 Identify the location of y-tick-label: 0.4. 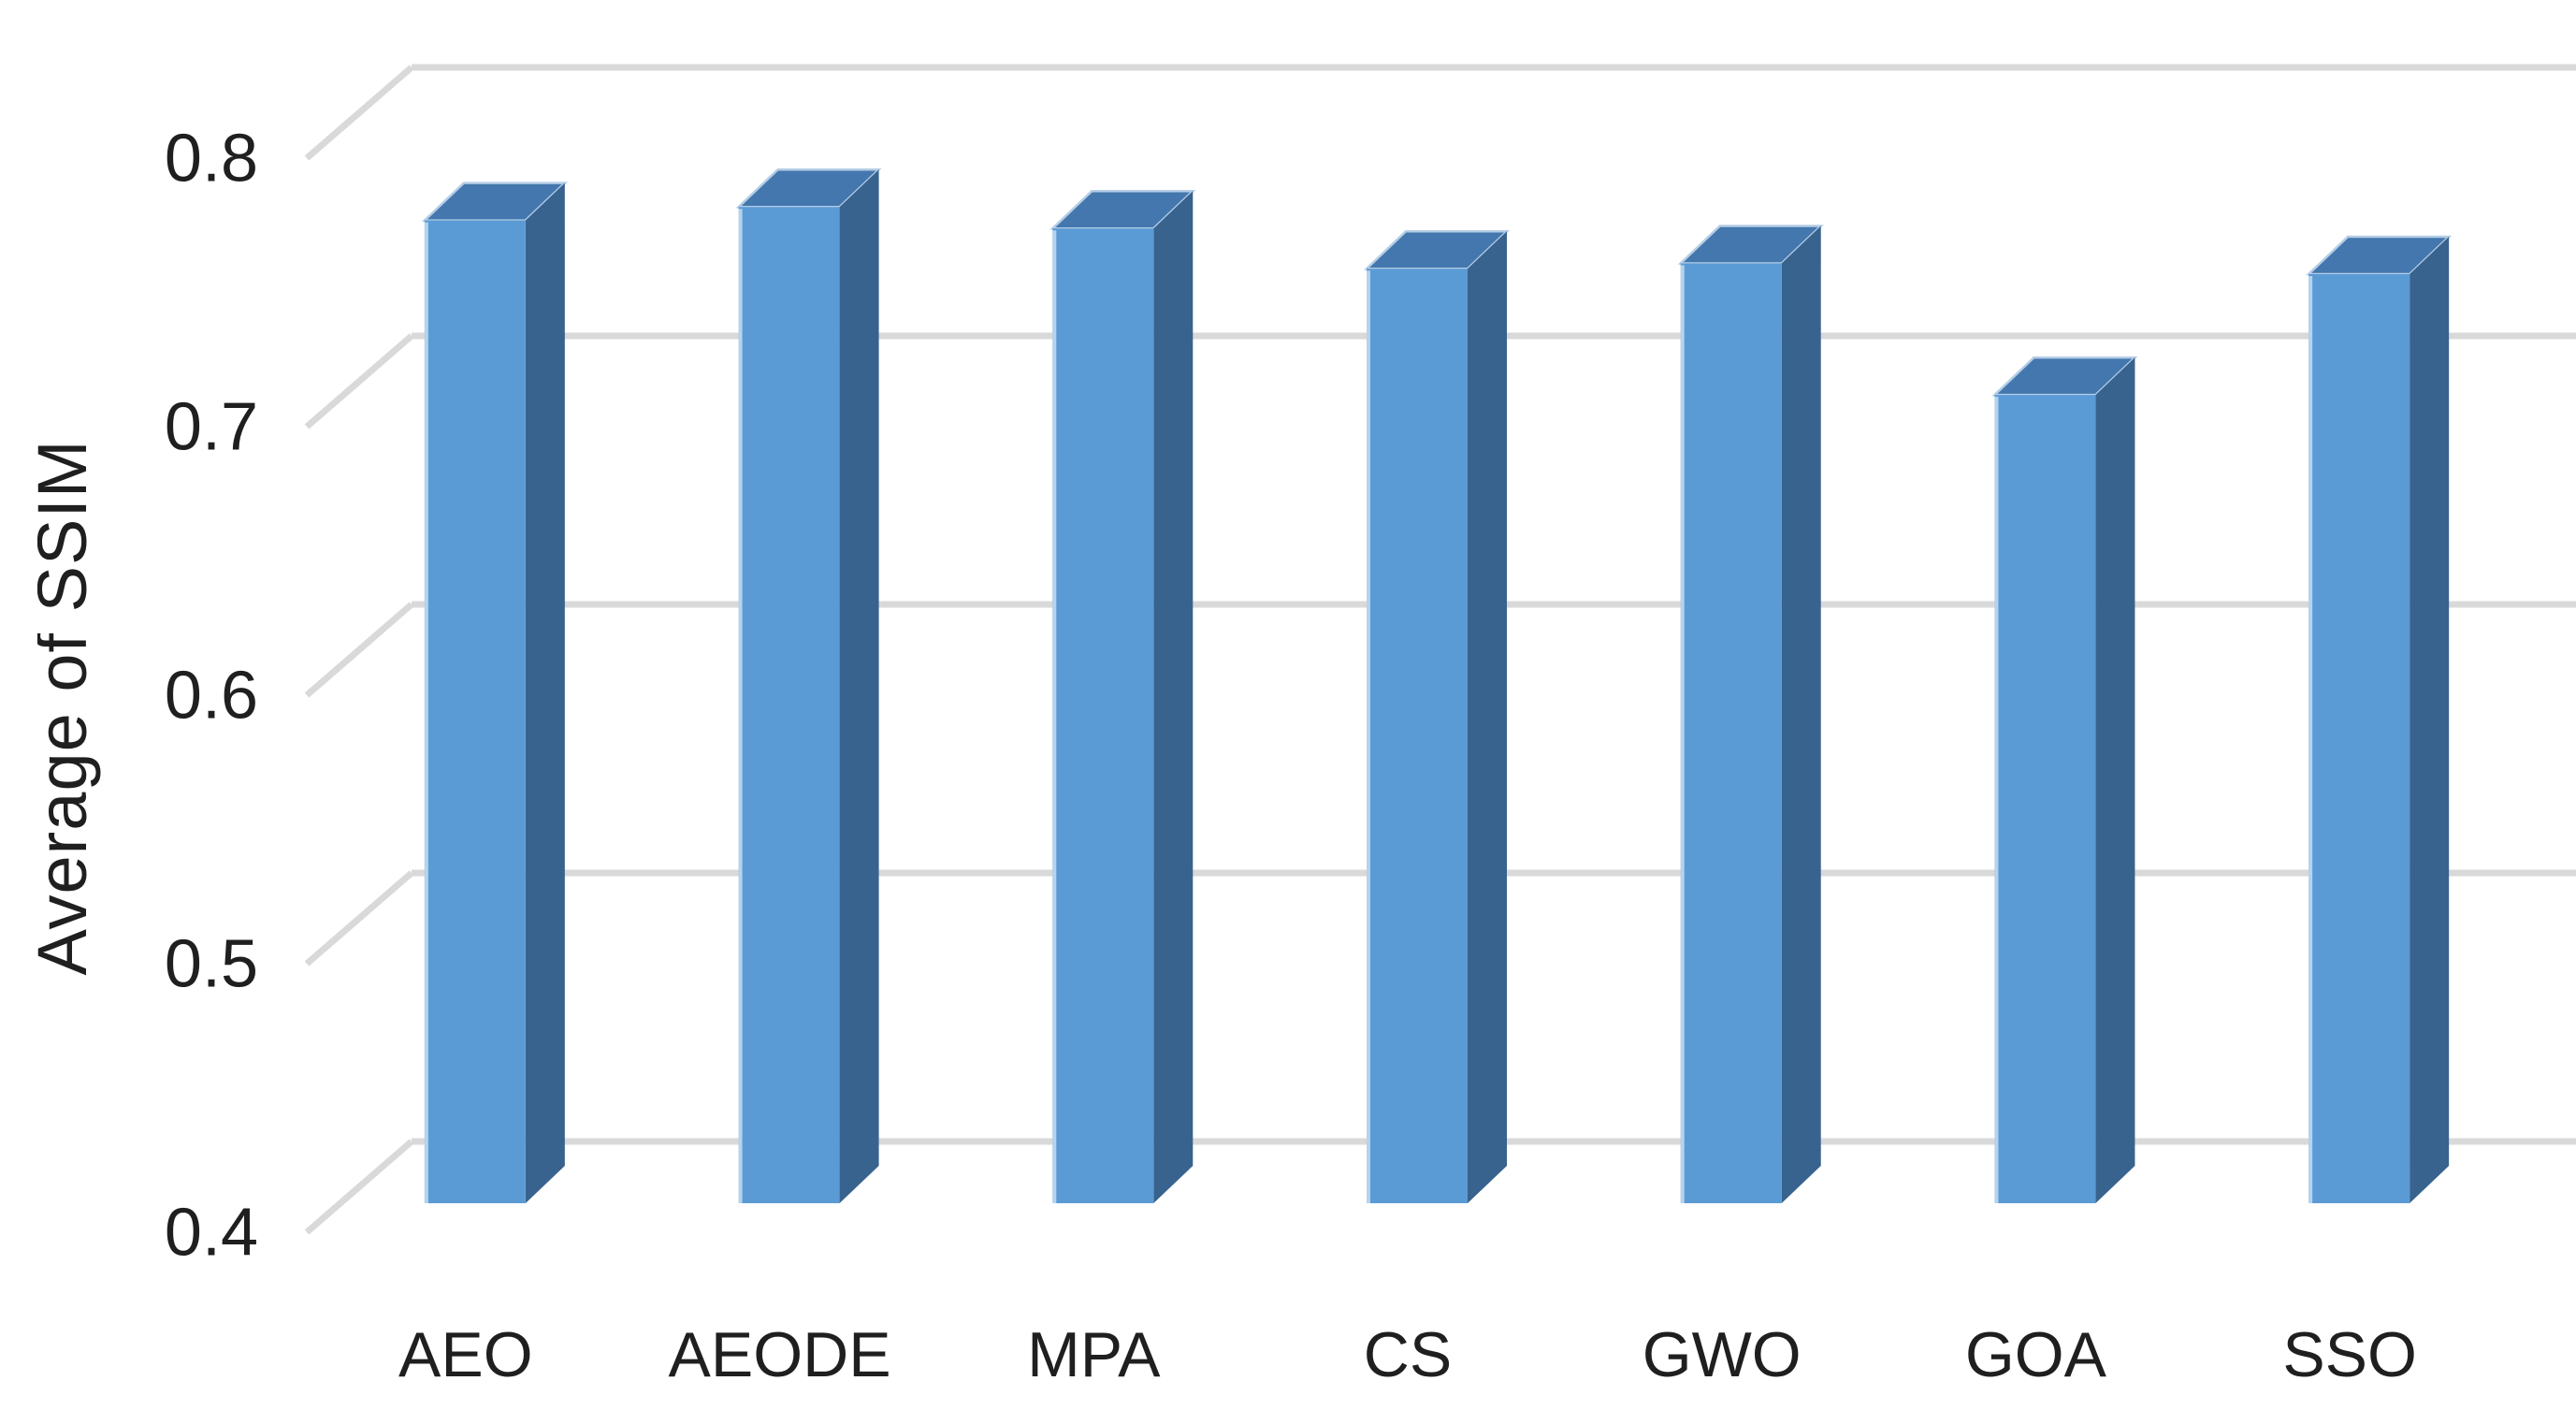
(211, 1232).